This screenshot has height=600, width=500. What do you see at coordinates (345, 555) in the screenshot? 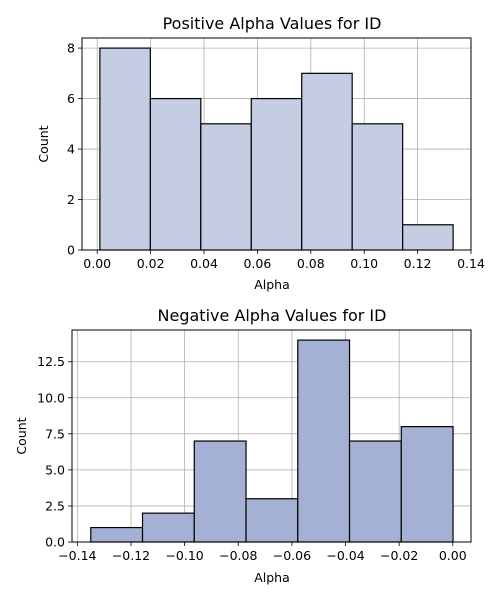
I see `x-tick-label: −0.04` at bounding box center [345, 555].